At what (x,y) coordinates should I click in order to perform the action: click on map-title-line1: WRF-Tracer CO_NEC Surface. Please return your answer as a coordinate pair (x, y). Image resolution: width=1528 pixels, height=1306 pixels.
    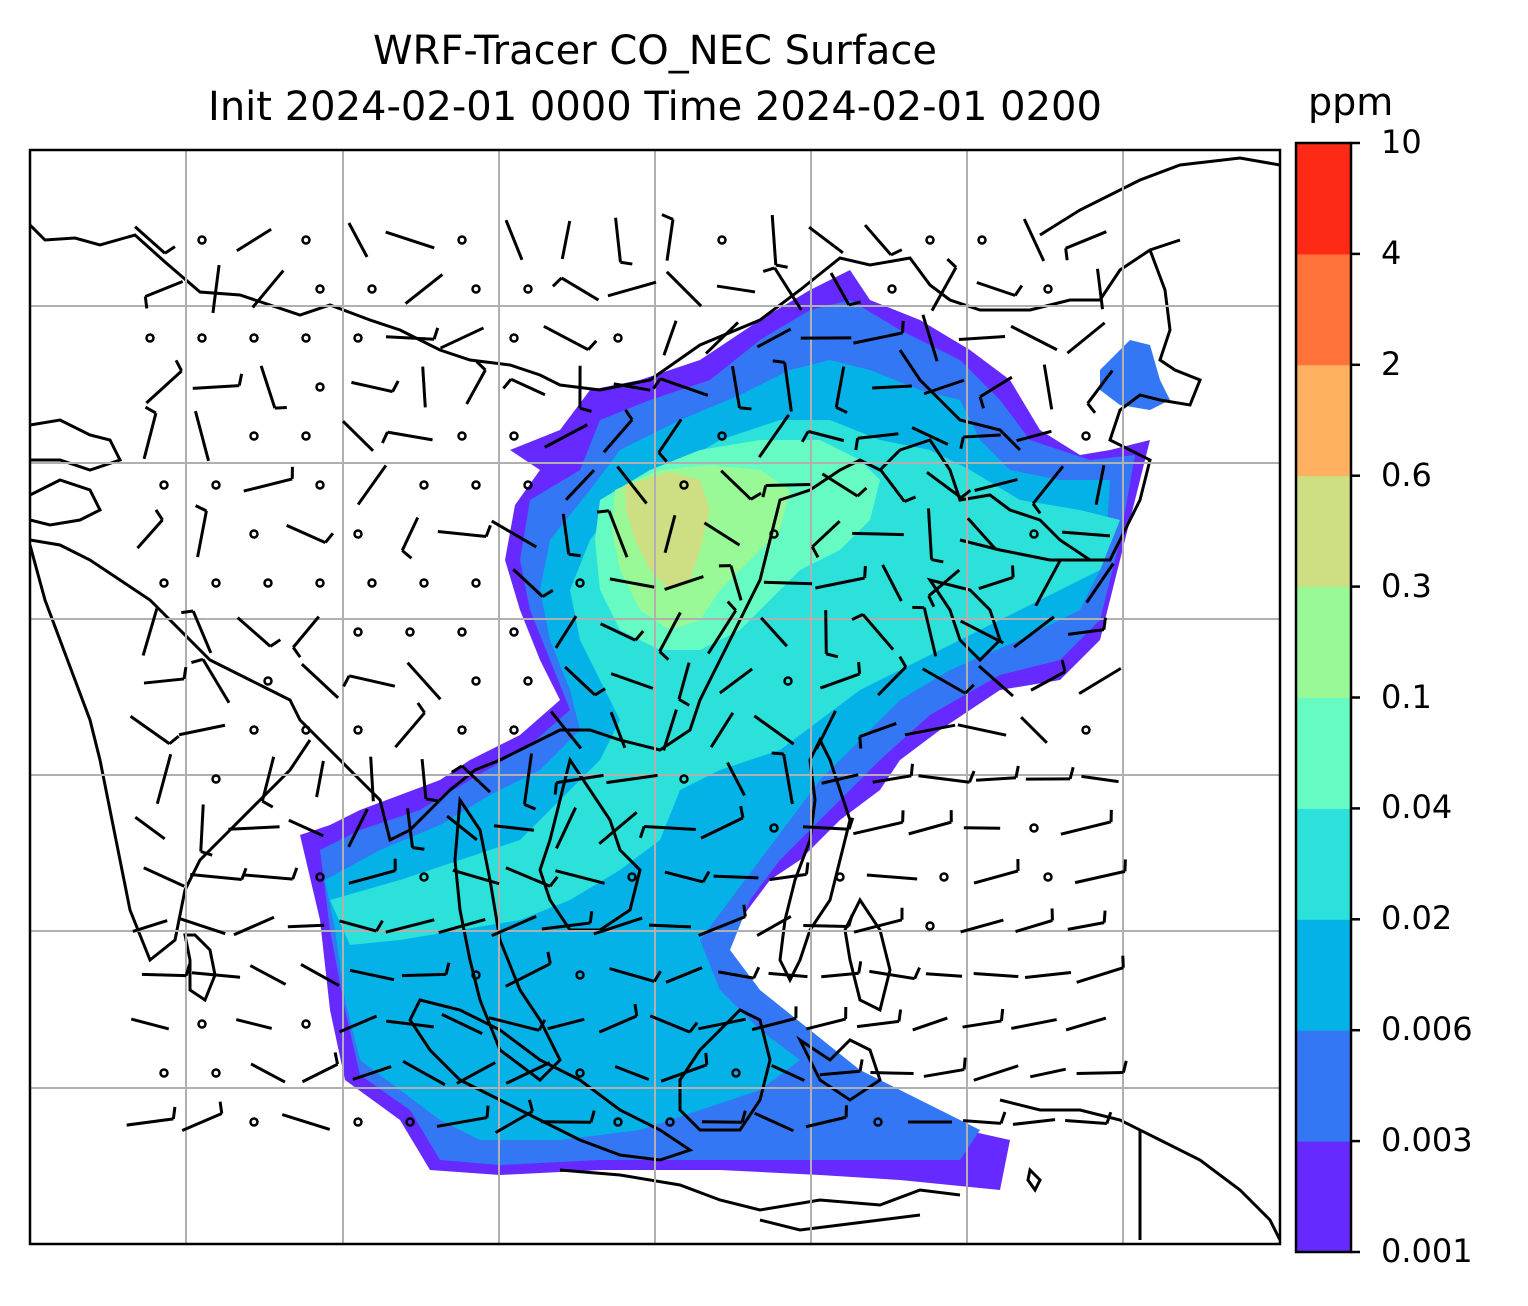
    Looking at the image, I should click on (655, 51).